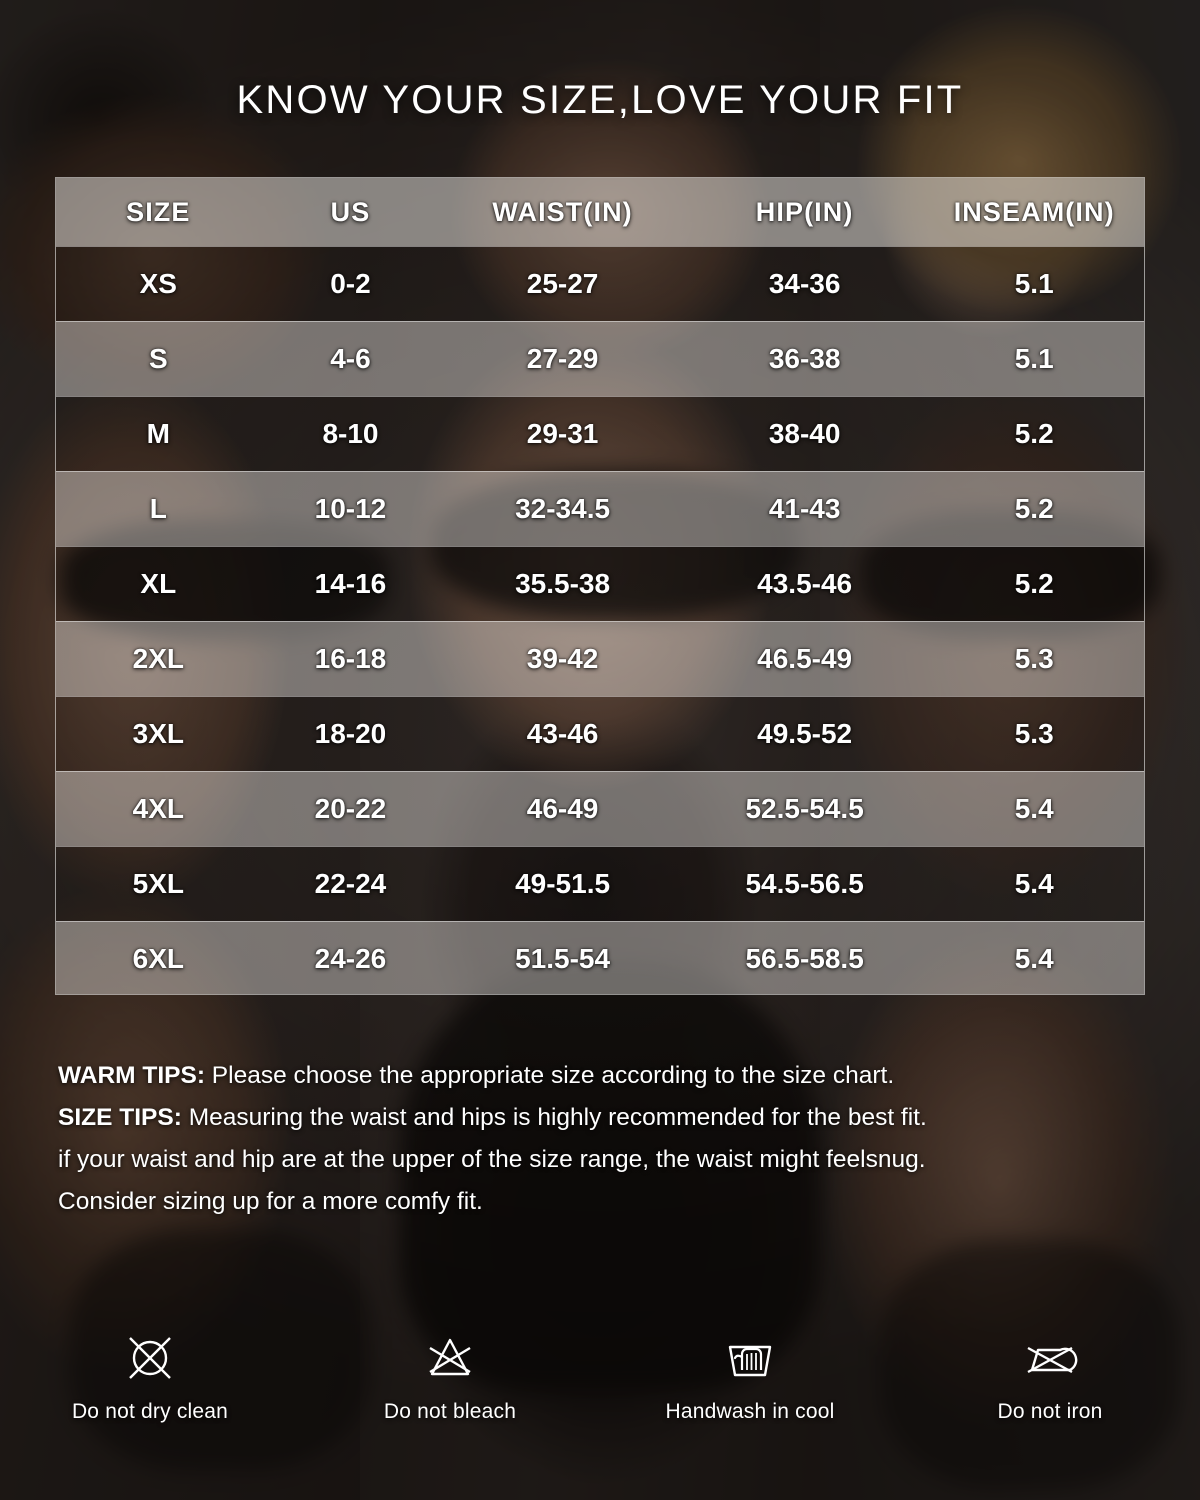 The height and width of the screenshot is (1500, 1200). What do you see at coordinates (600, 358) in the screenshot?
I see `table-row: S 4-6 27-29 36-38 5.1` at bounding box center [600, 358].